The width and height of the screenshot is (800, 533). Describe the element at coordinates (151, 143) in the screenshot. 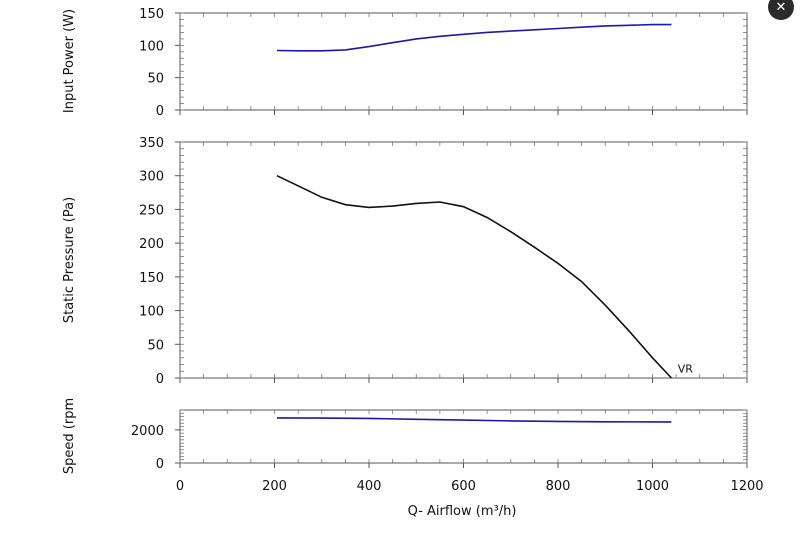

I see `y-tick-label: 350` at that location.